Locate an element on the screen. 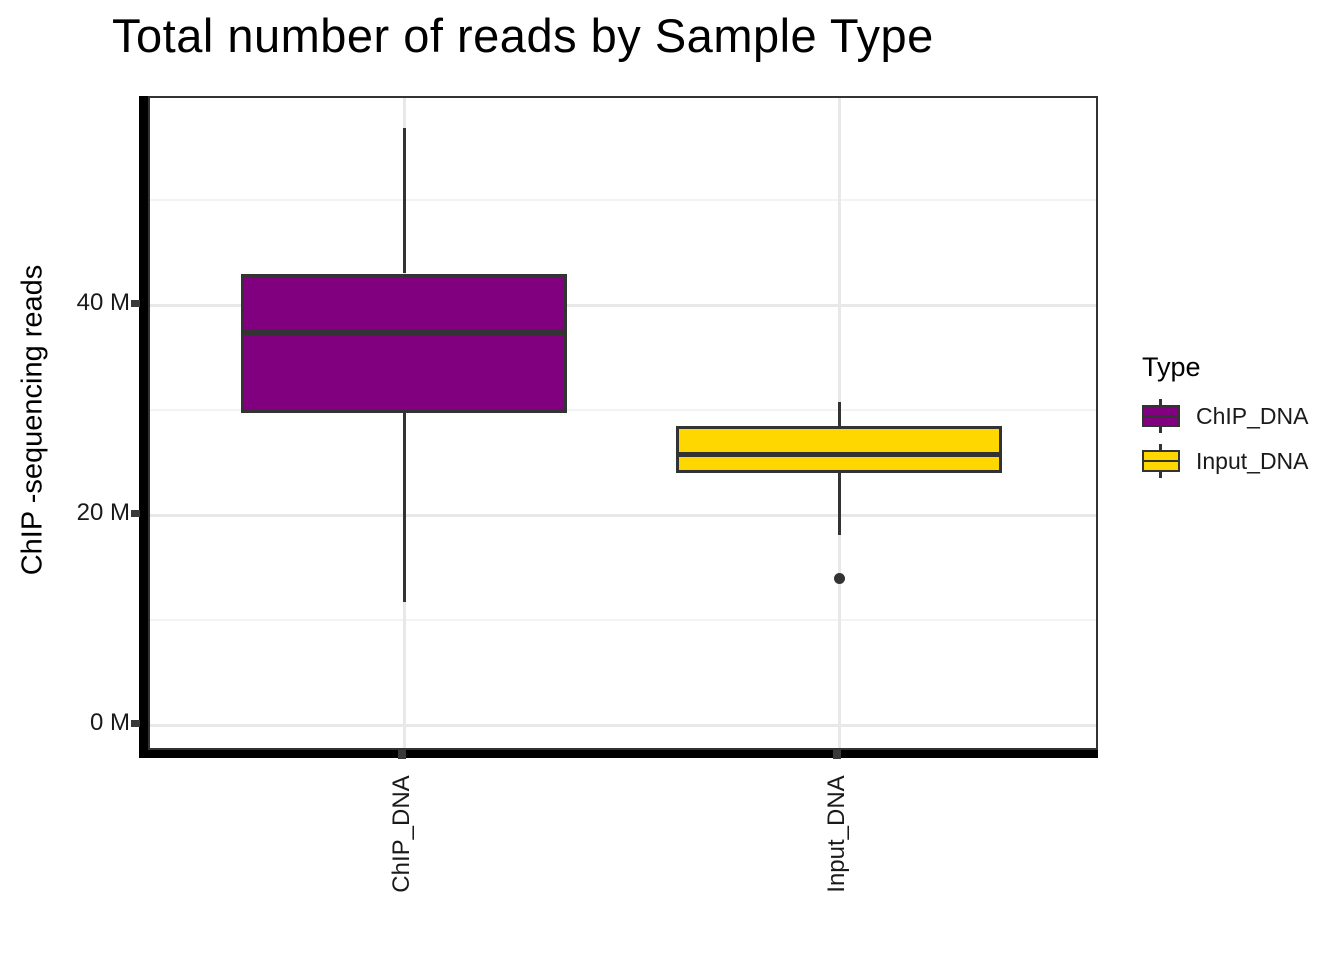 The height and width of the screenshot is (960, 1344). whisker-lower-ChIP_DNA is located at coordinates (404, 508).